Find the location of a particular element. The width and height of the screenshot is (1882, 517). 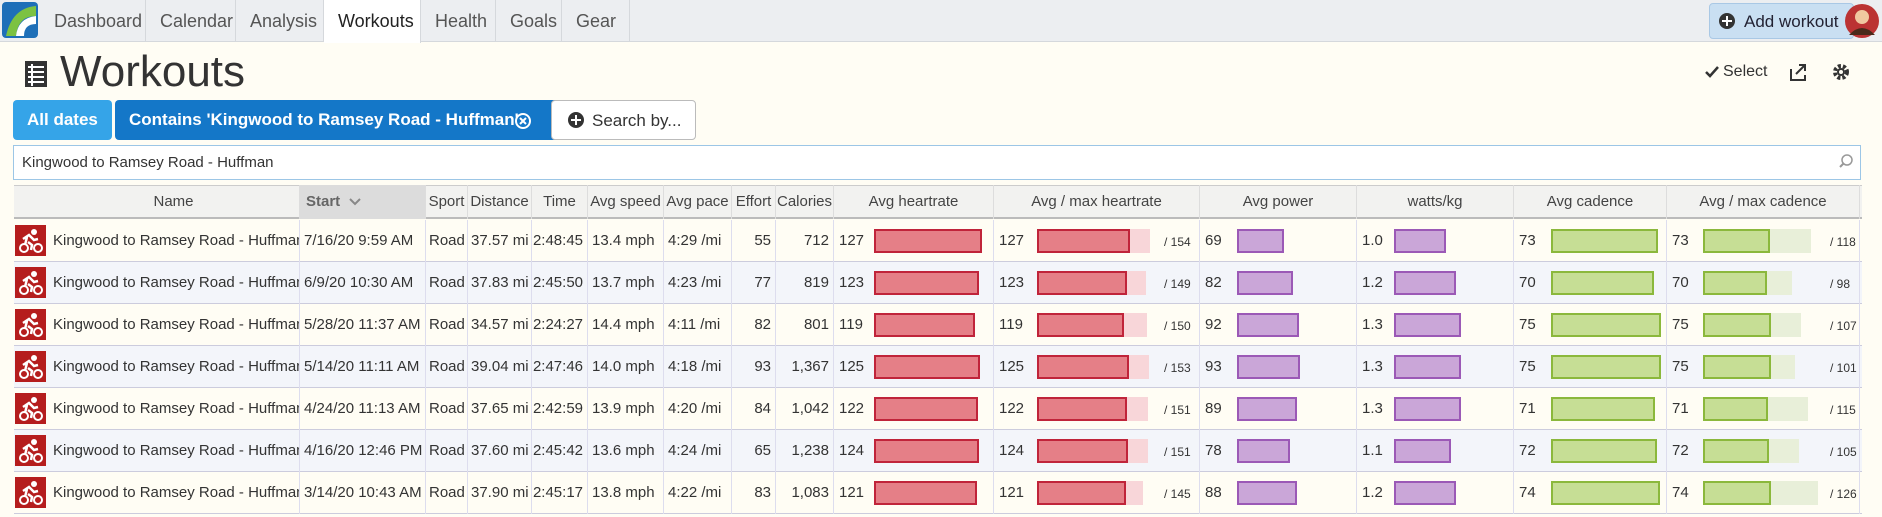

column-header: Avg pace is located at coordinates (698, 202).